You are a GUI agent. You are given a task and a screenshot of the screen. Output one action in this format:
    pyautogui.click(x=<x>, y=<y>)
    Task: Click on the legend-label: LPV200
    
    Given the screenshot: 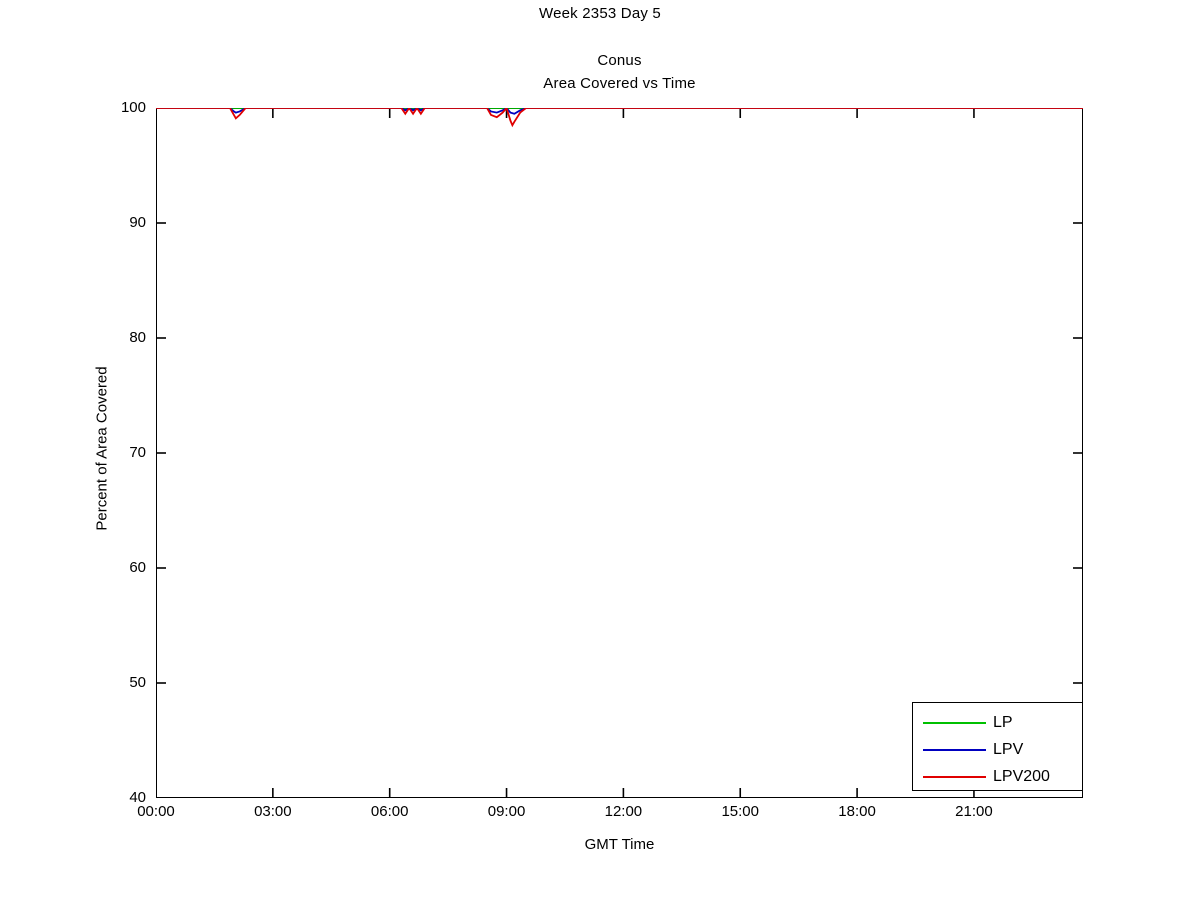 What is the action you would take?
    pyautogui.click(x=1021, y=776)
    